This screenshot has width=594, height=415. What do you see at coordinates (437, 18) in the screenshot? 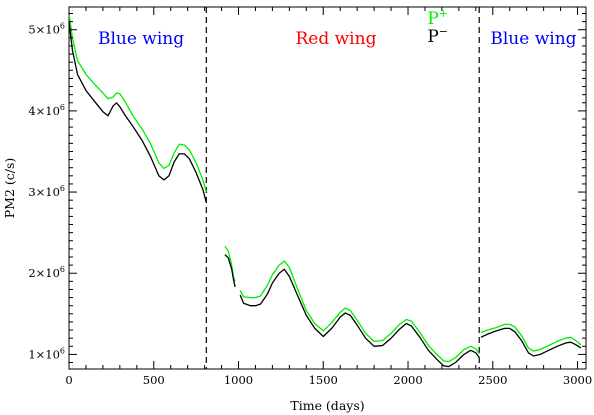
I see `legend-entry-0: P+` at bounding box center [437, 18].